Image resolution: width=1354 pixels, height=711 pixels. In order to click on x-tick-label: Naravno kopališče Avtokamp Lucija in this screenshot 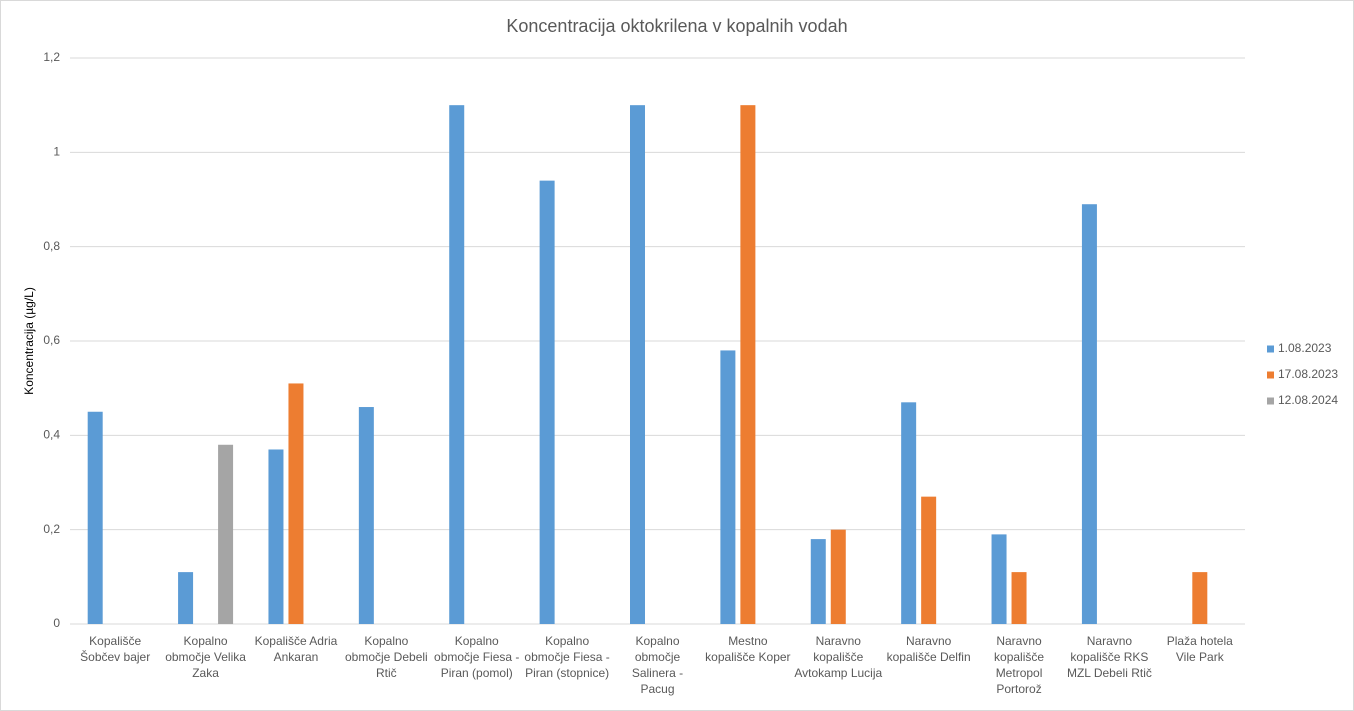, I will do `click(838, 657)`.